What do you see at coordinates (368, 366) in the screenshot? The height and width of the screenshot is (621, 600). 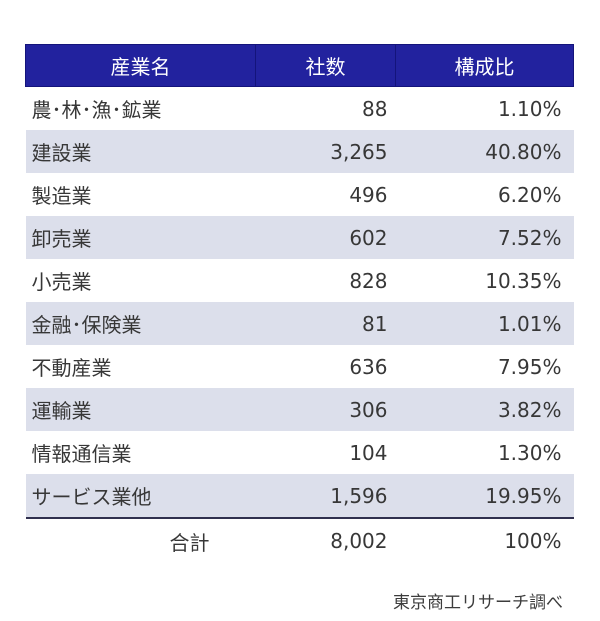 I see `count-cell: 636` at bounding box center [368, 366].